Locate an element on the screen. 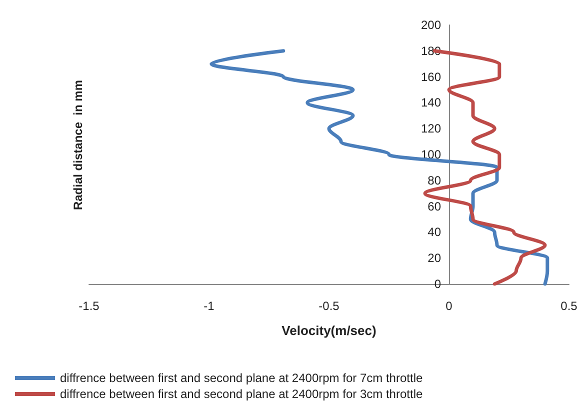 The width and height of the screenshot is (587, 413). x-tick-label: 0.5 is located at coordinates (569, 306).